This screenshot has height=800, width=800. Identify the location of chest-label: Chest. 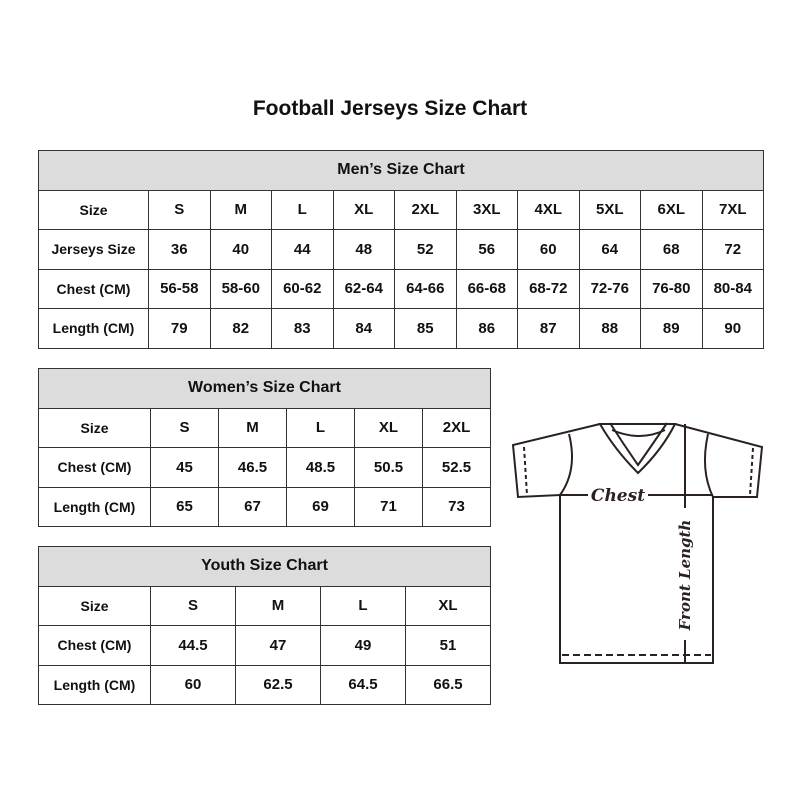
(618, 496).